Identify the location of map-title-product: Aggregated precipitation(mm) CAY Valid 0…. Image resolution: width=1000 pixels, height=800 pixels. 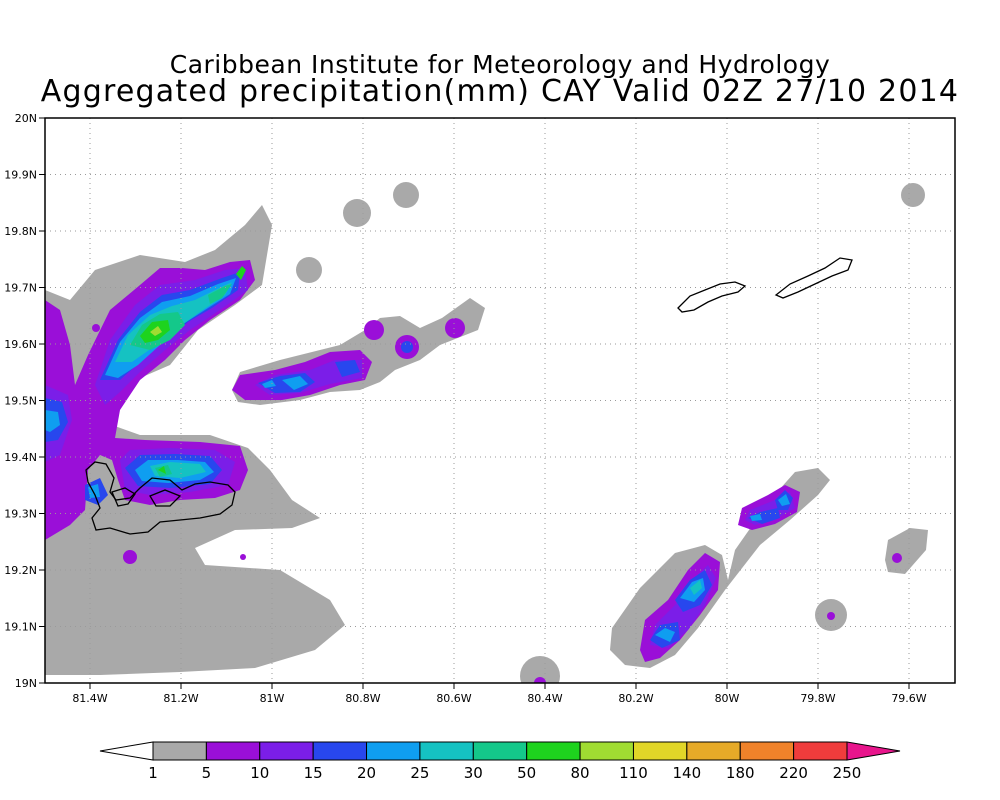
(500, 91).